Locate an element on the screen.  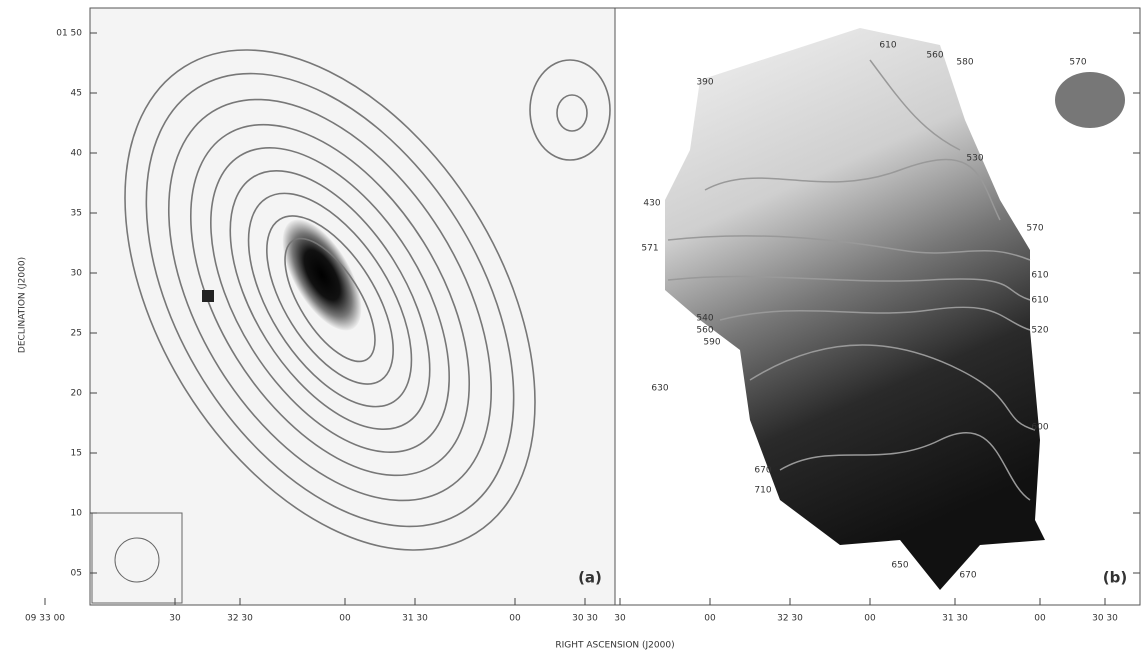
y-axis-title: DECLINATION (J2000) is located at coordinates (23, 305).